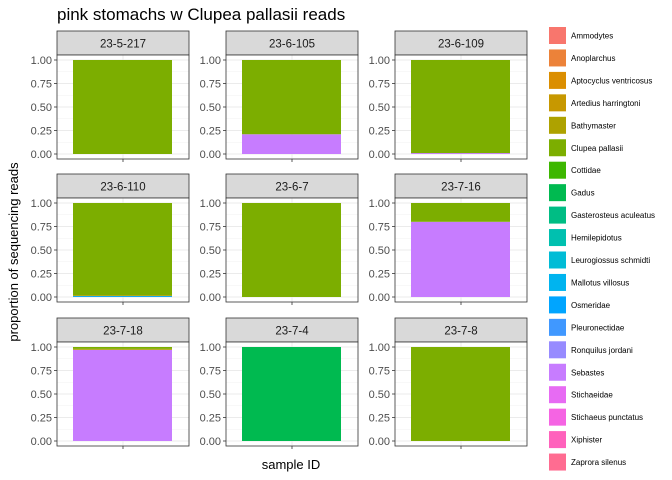 The image size is (672, 480). Describe the element at coordinates (461, 45) in the screenshot. I see `facet-strip-label: 23-6-109` at that location.